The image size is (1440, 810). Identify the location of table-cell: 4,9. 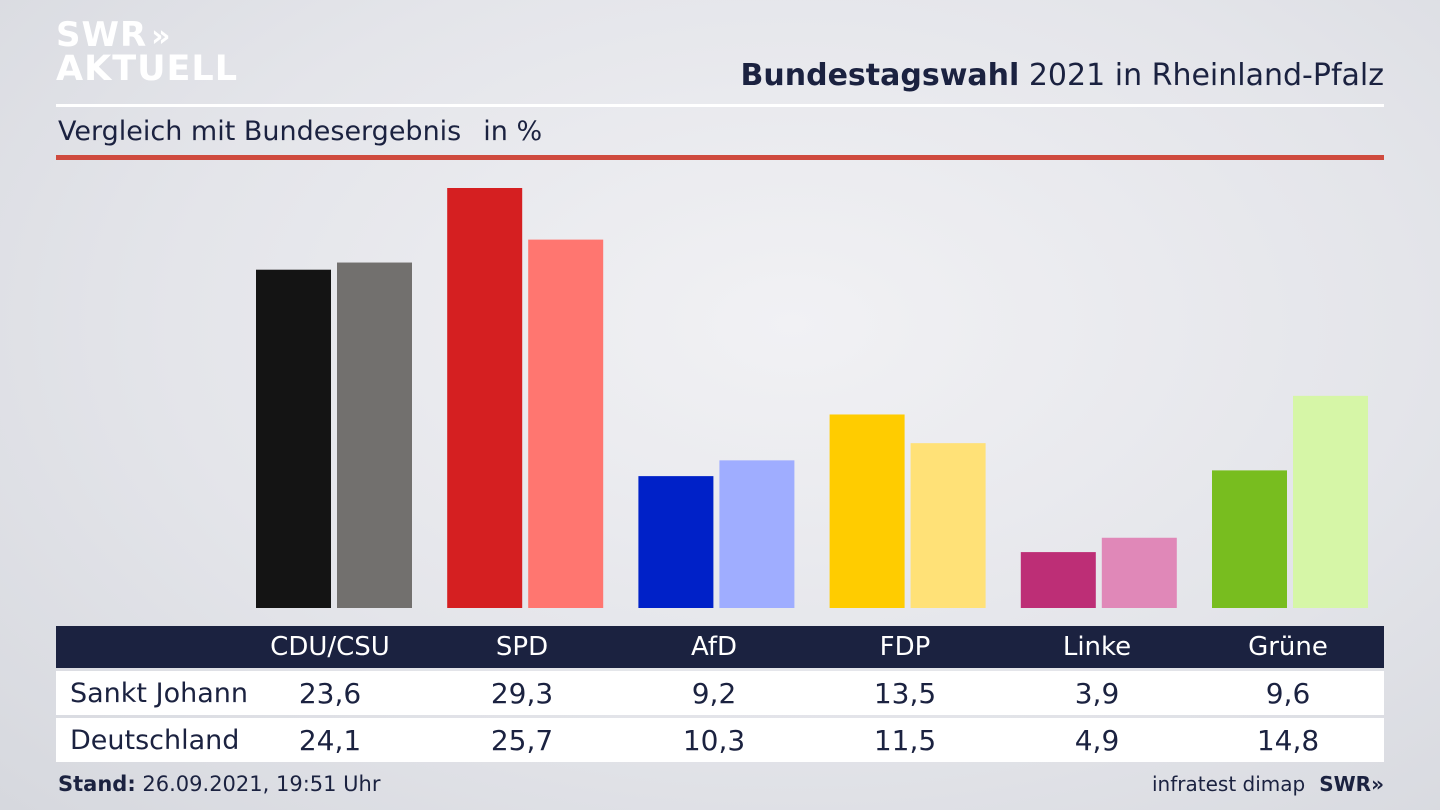
(1097, 740).